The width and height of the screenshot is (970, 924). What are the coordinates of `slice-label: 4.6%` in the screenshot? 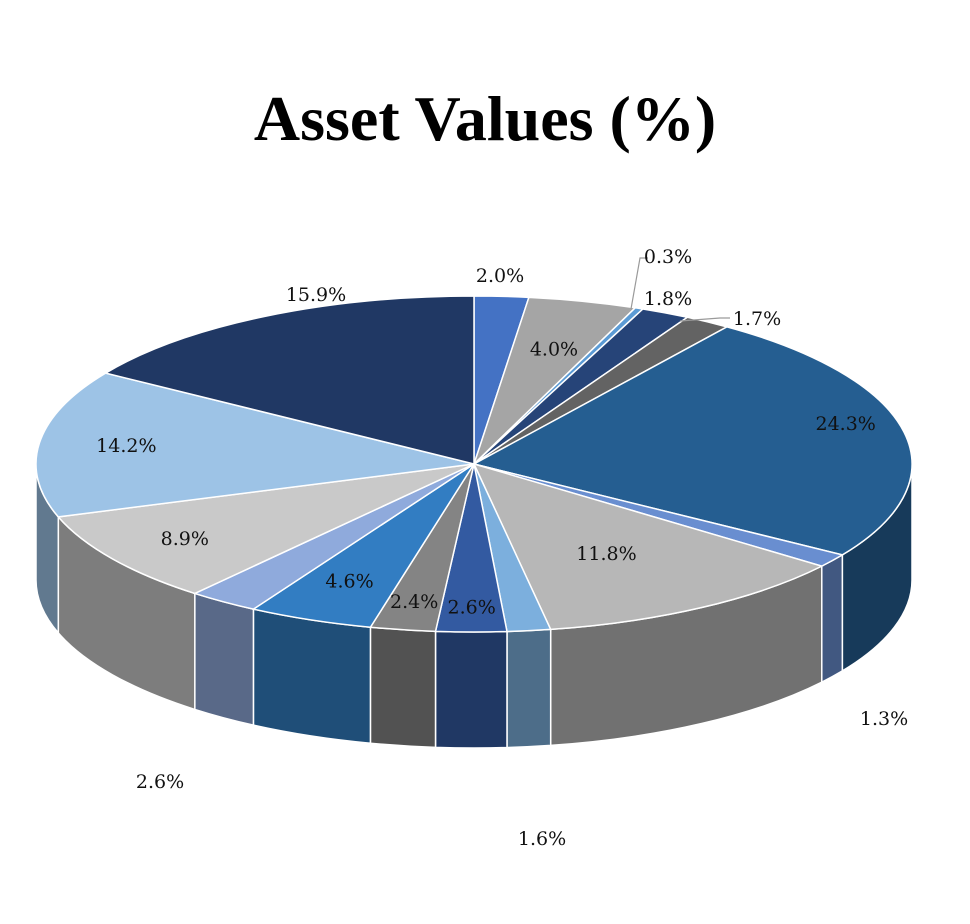 It's located at (349, 581).